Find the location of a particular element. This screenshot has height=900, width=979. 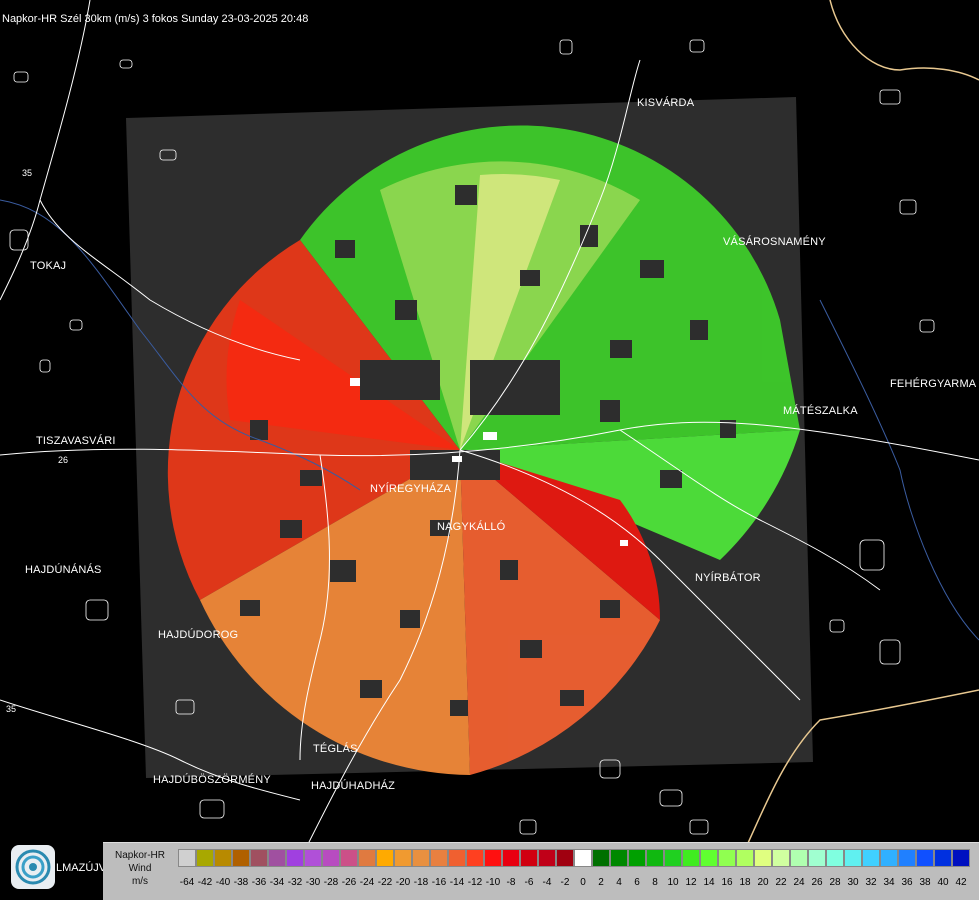

legend-tick-label: -6 is located at coordinates (529, 882).